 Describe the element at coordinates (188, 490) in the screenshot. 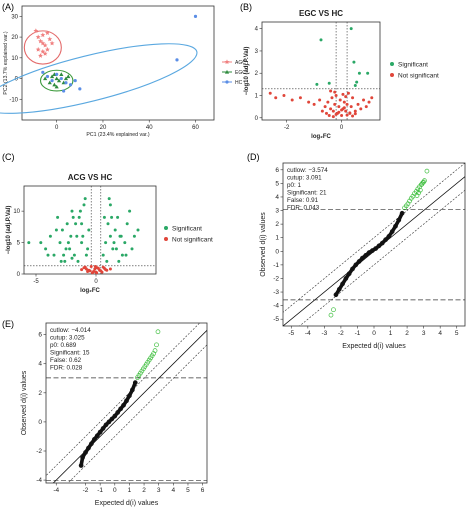

I see `x-tick-label: 5` at that location.